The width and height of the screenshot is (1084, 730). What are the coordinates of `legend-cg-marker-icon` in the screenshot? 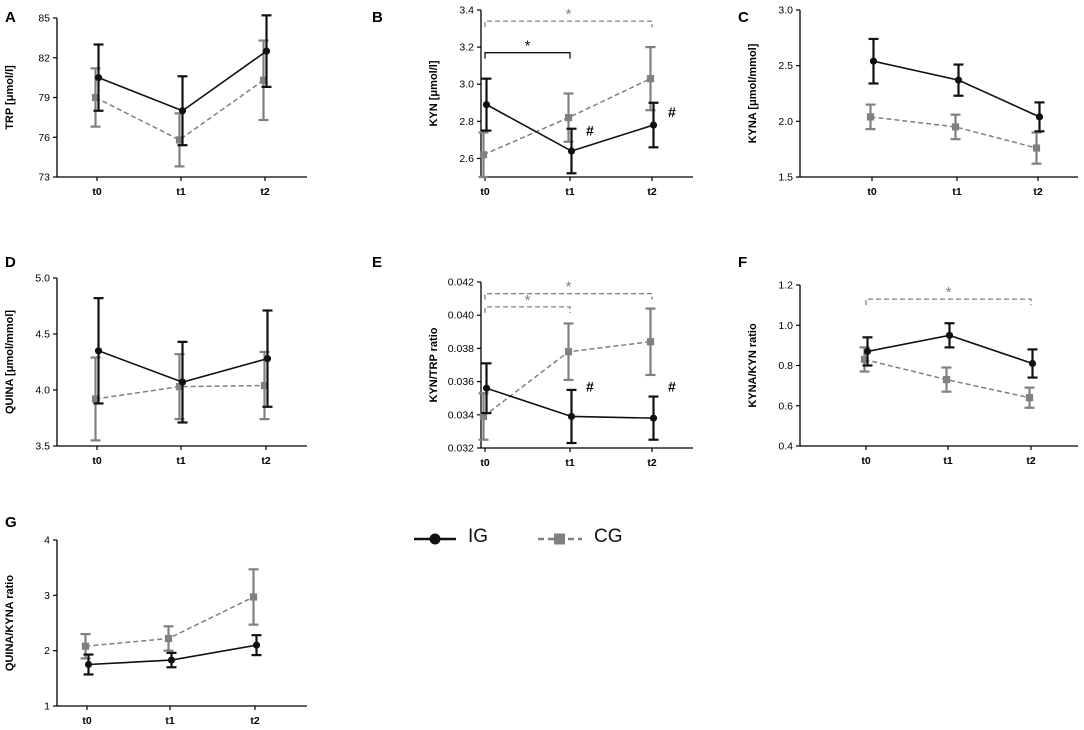 It's located at (559, 539).